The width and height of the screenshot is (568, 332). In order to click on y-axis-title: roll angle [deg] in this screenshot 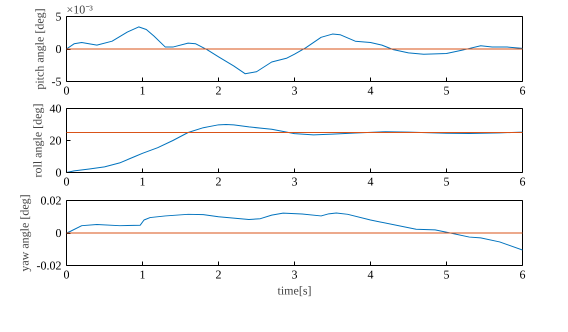, I will do `click(37, 141)`.